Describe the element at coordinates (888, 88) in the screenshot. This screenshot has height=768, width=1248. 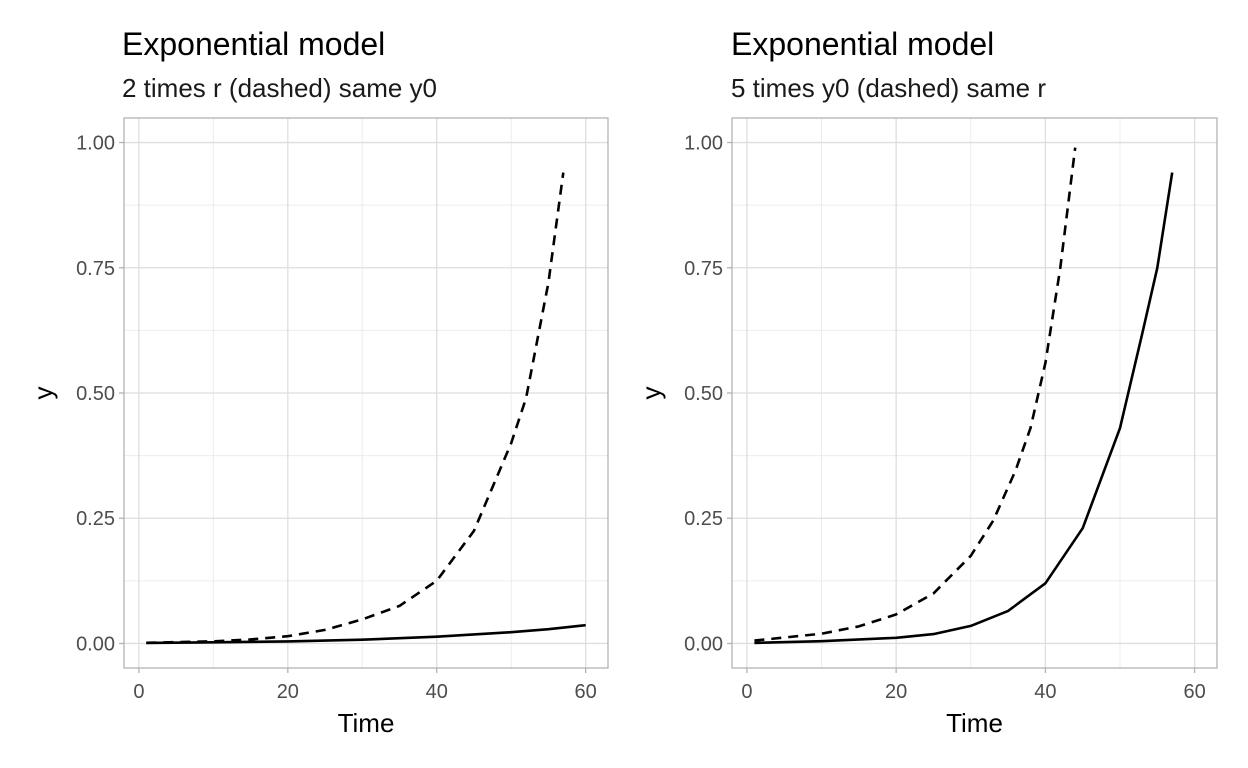
I see `chart-subtitle: 5 times y0 (dashed) same r` at that location.